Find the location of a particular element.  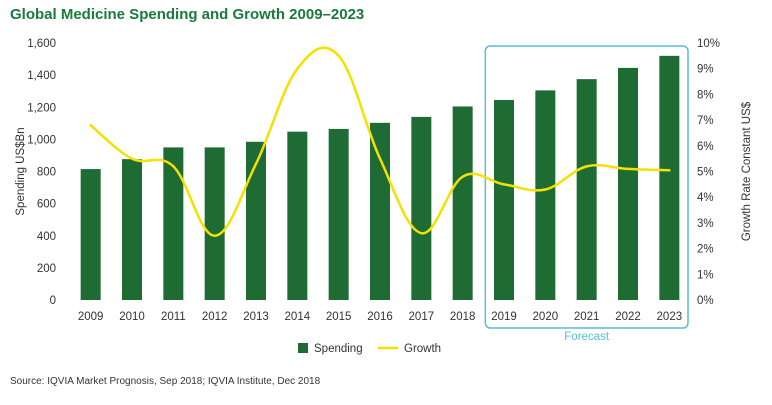

x-tick-label: 2017 is located at coordinates (422, 317).